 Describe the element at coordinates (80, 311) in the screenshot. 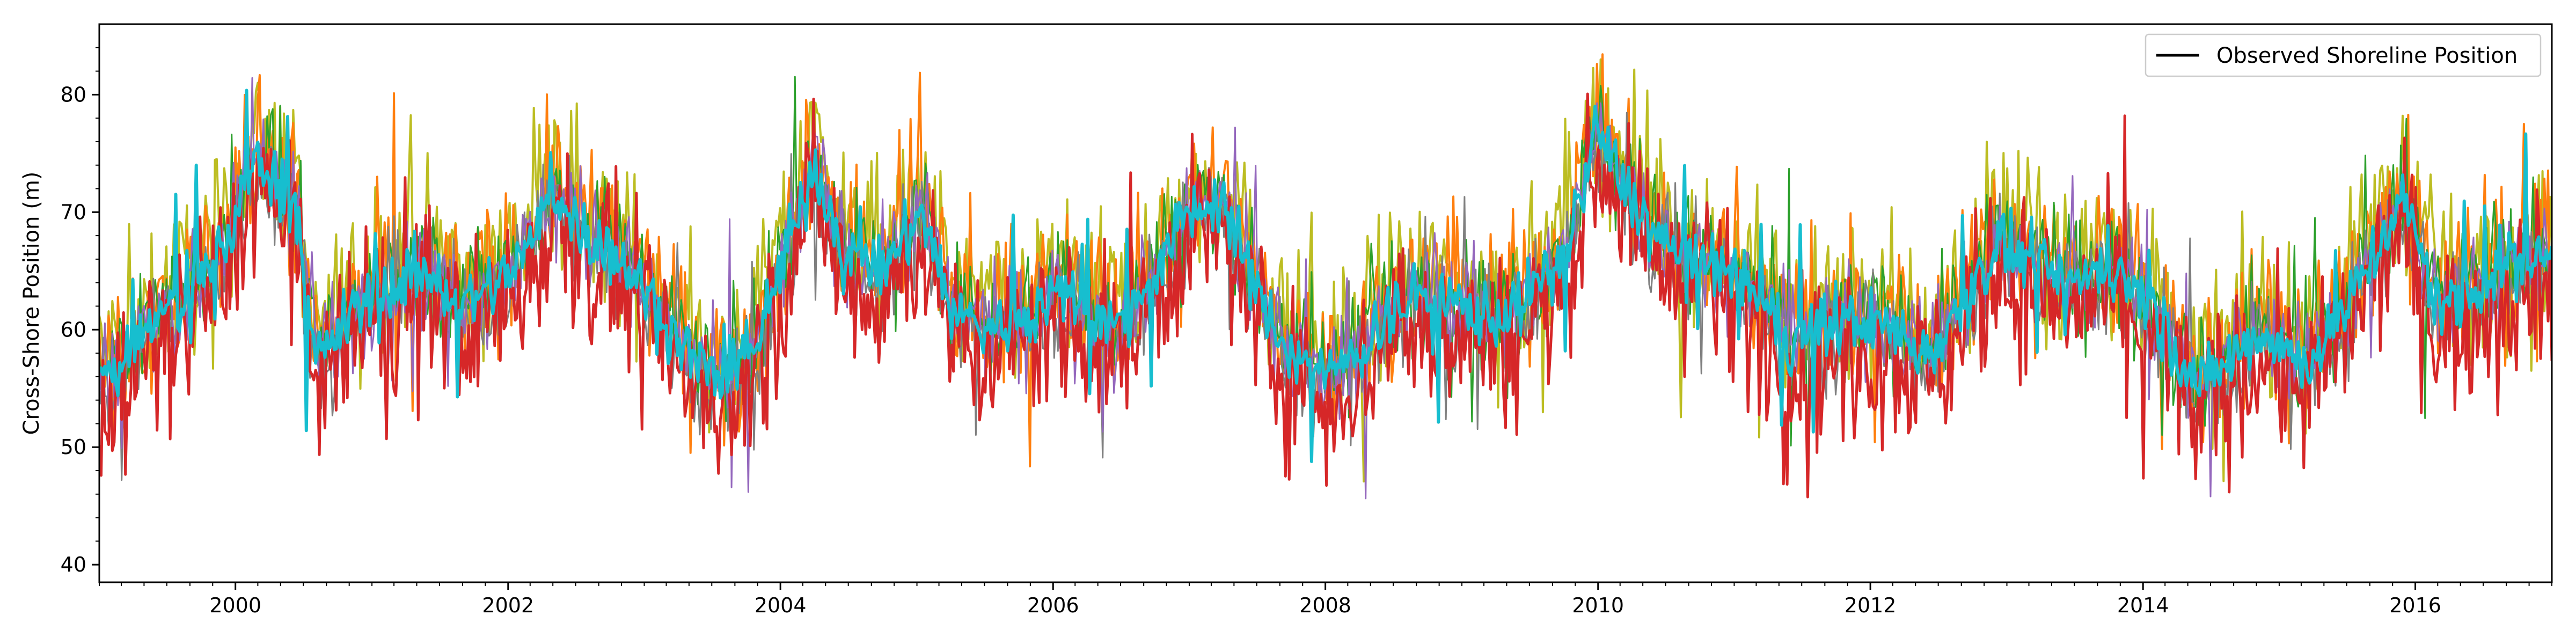

I see `y-axis: 40 50 60 70 80` at that location.